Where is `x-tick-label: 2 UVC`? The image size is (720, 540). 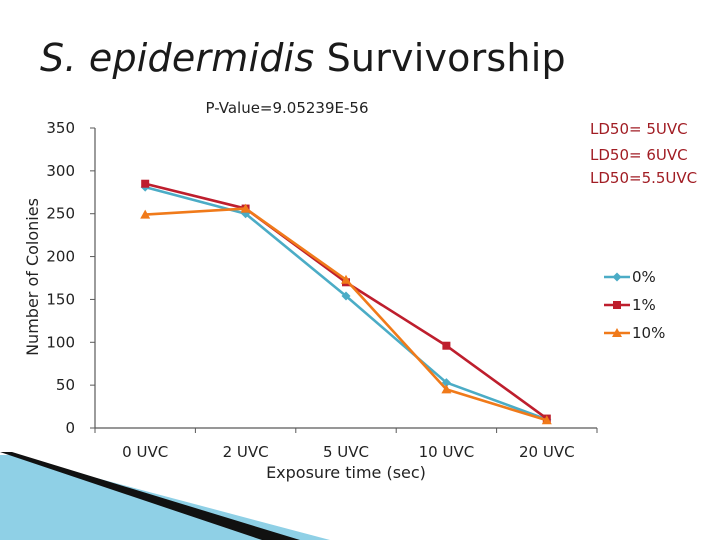
x-tick-label: 2 UVC is located at coordinates (246, 452).